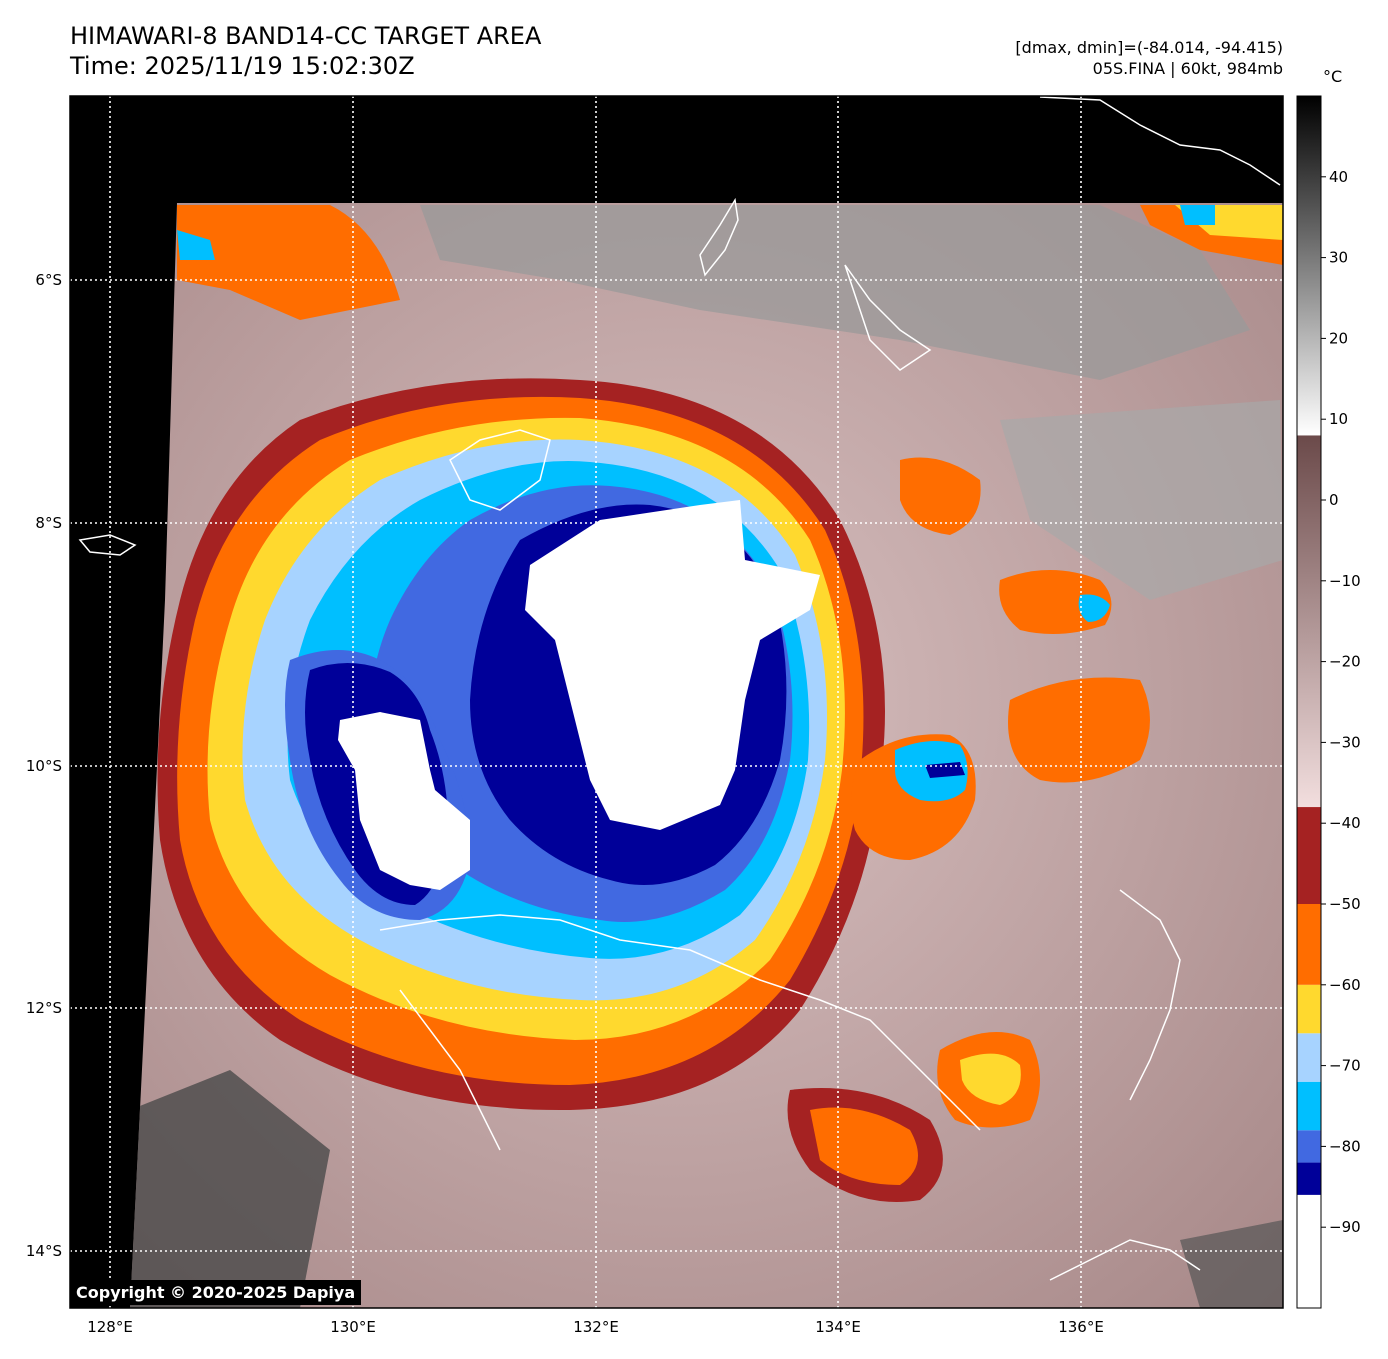 Image resolution: width=1388 pixels, height=1359 pixels. Describe the element at coordinates (500, 470) in the screenshot. I see `coastline-tanimbar` at that location.